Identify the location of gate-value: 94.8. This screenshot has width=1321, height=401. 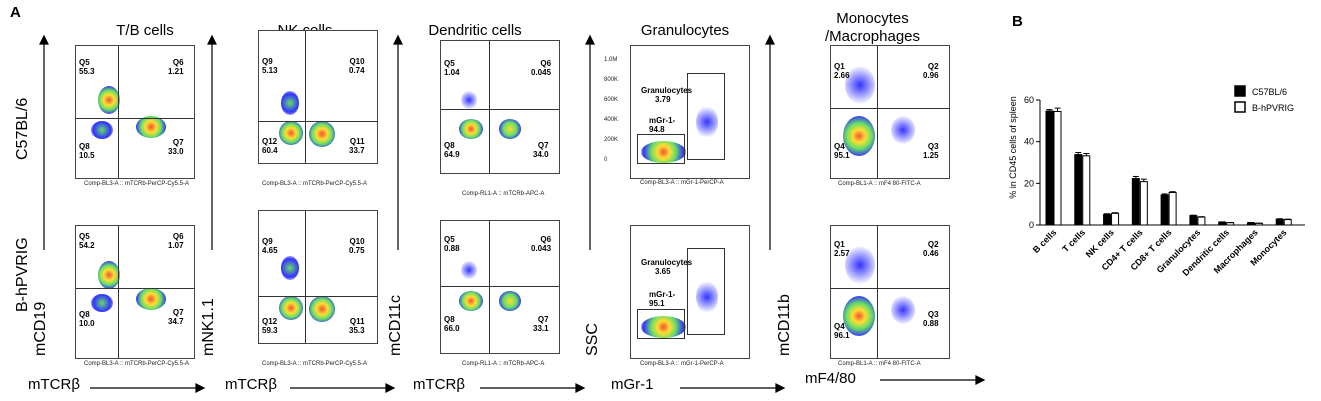
(657, 129).